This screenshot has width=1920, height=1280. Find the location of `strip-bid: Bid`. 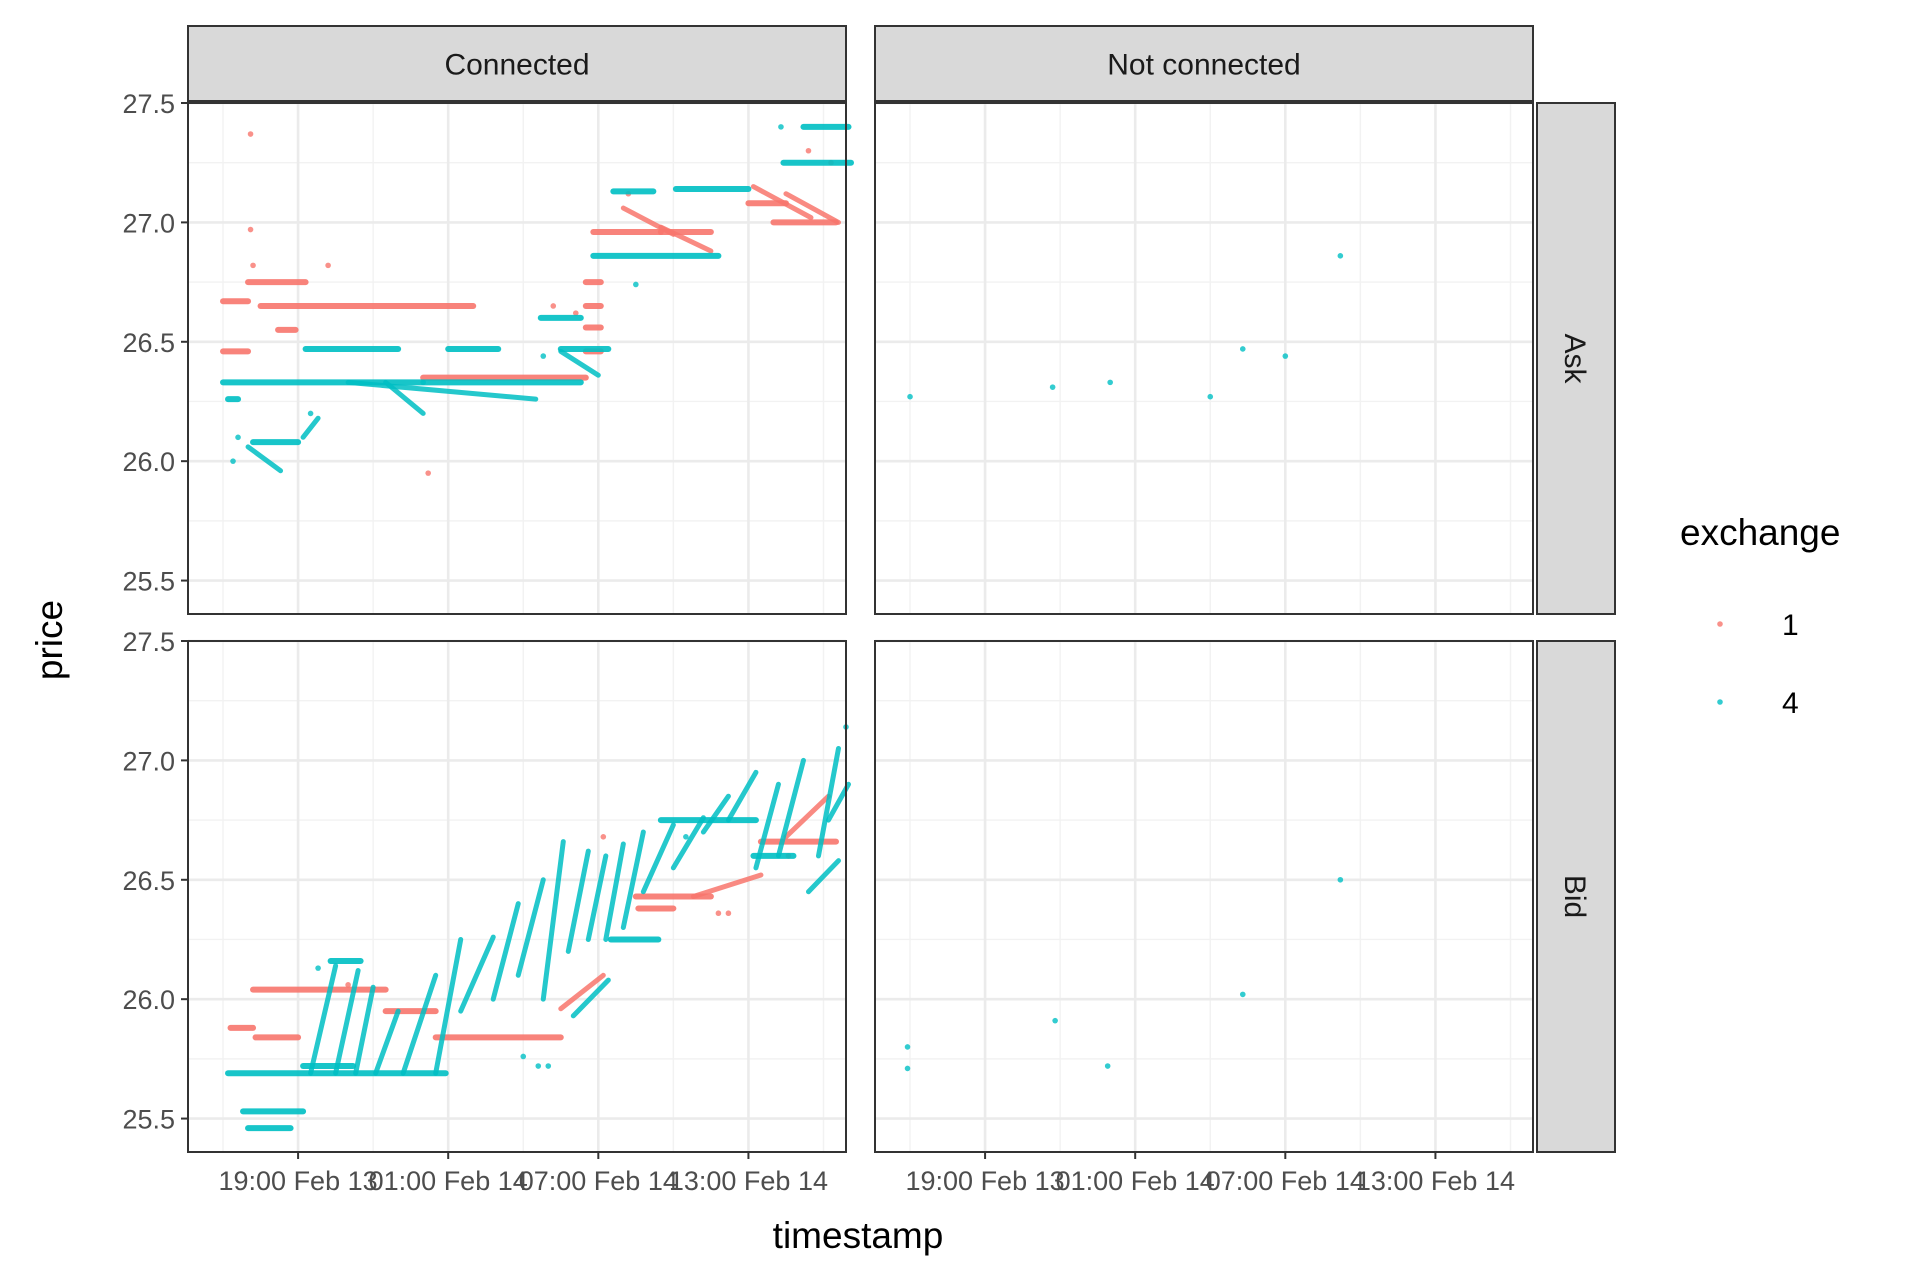

strip-bid: Bid is located at coordinates (1576, 896).